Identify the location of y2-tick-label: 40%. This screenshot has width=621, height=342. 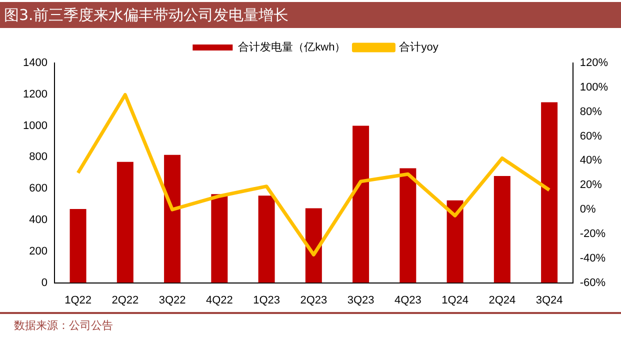
(591, 160).